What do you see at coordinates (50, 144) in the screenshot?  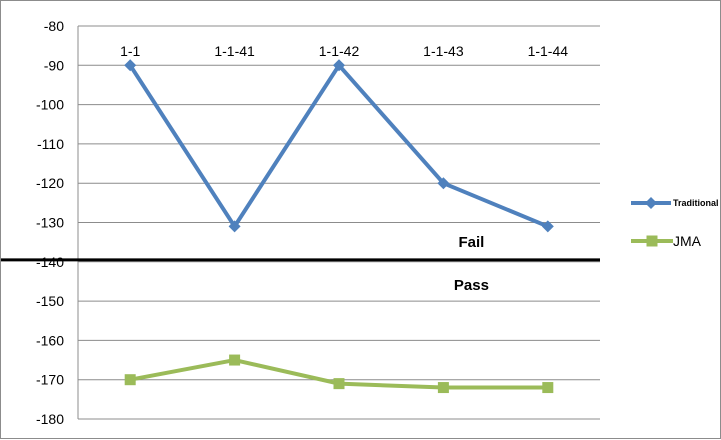 I see `y-tick-label: -110` at bounding box center [50, 144].